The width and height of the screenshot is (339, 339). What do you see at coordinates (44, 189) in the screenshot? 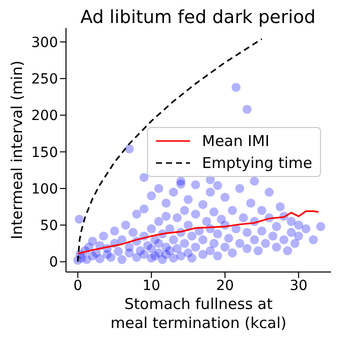
I see `y-tick-label: 100` at bounding box center [44, 189].